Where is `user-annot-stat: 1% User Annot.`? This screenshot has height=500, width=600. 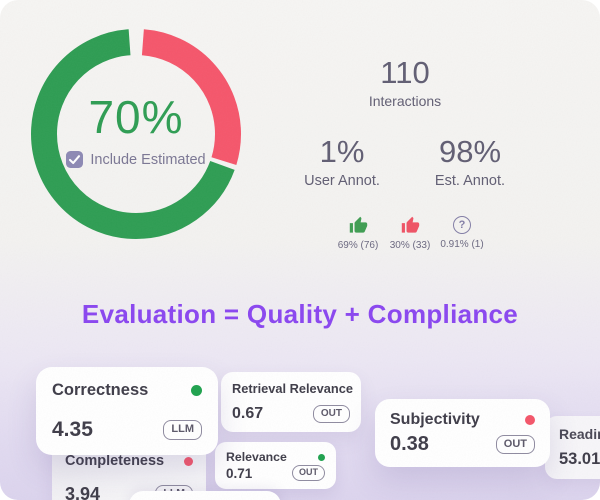
user-annot-stat: 1% User Annot. is located at coordinates (342, 161).